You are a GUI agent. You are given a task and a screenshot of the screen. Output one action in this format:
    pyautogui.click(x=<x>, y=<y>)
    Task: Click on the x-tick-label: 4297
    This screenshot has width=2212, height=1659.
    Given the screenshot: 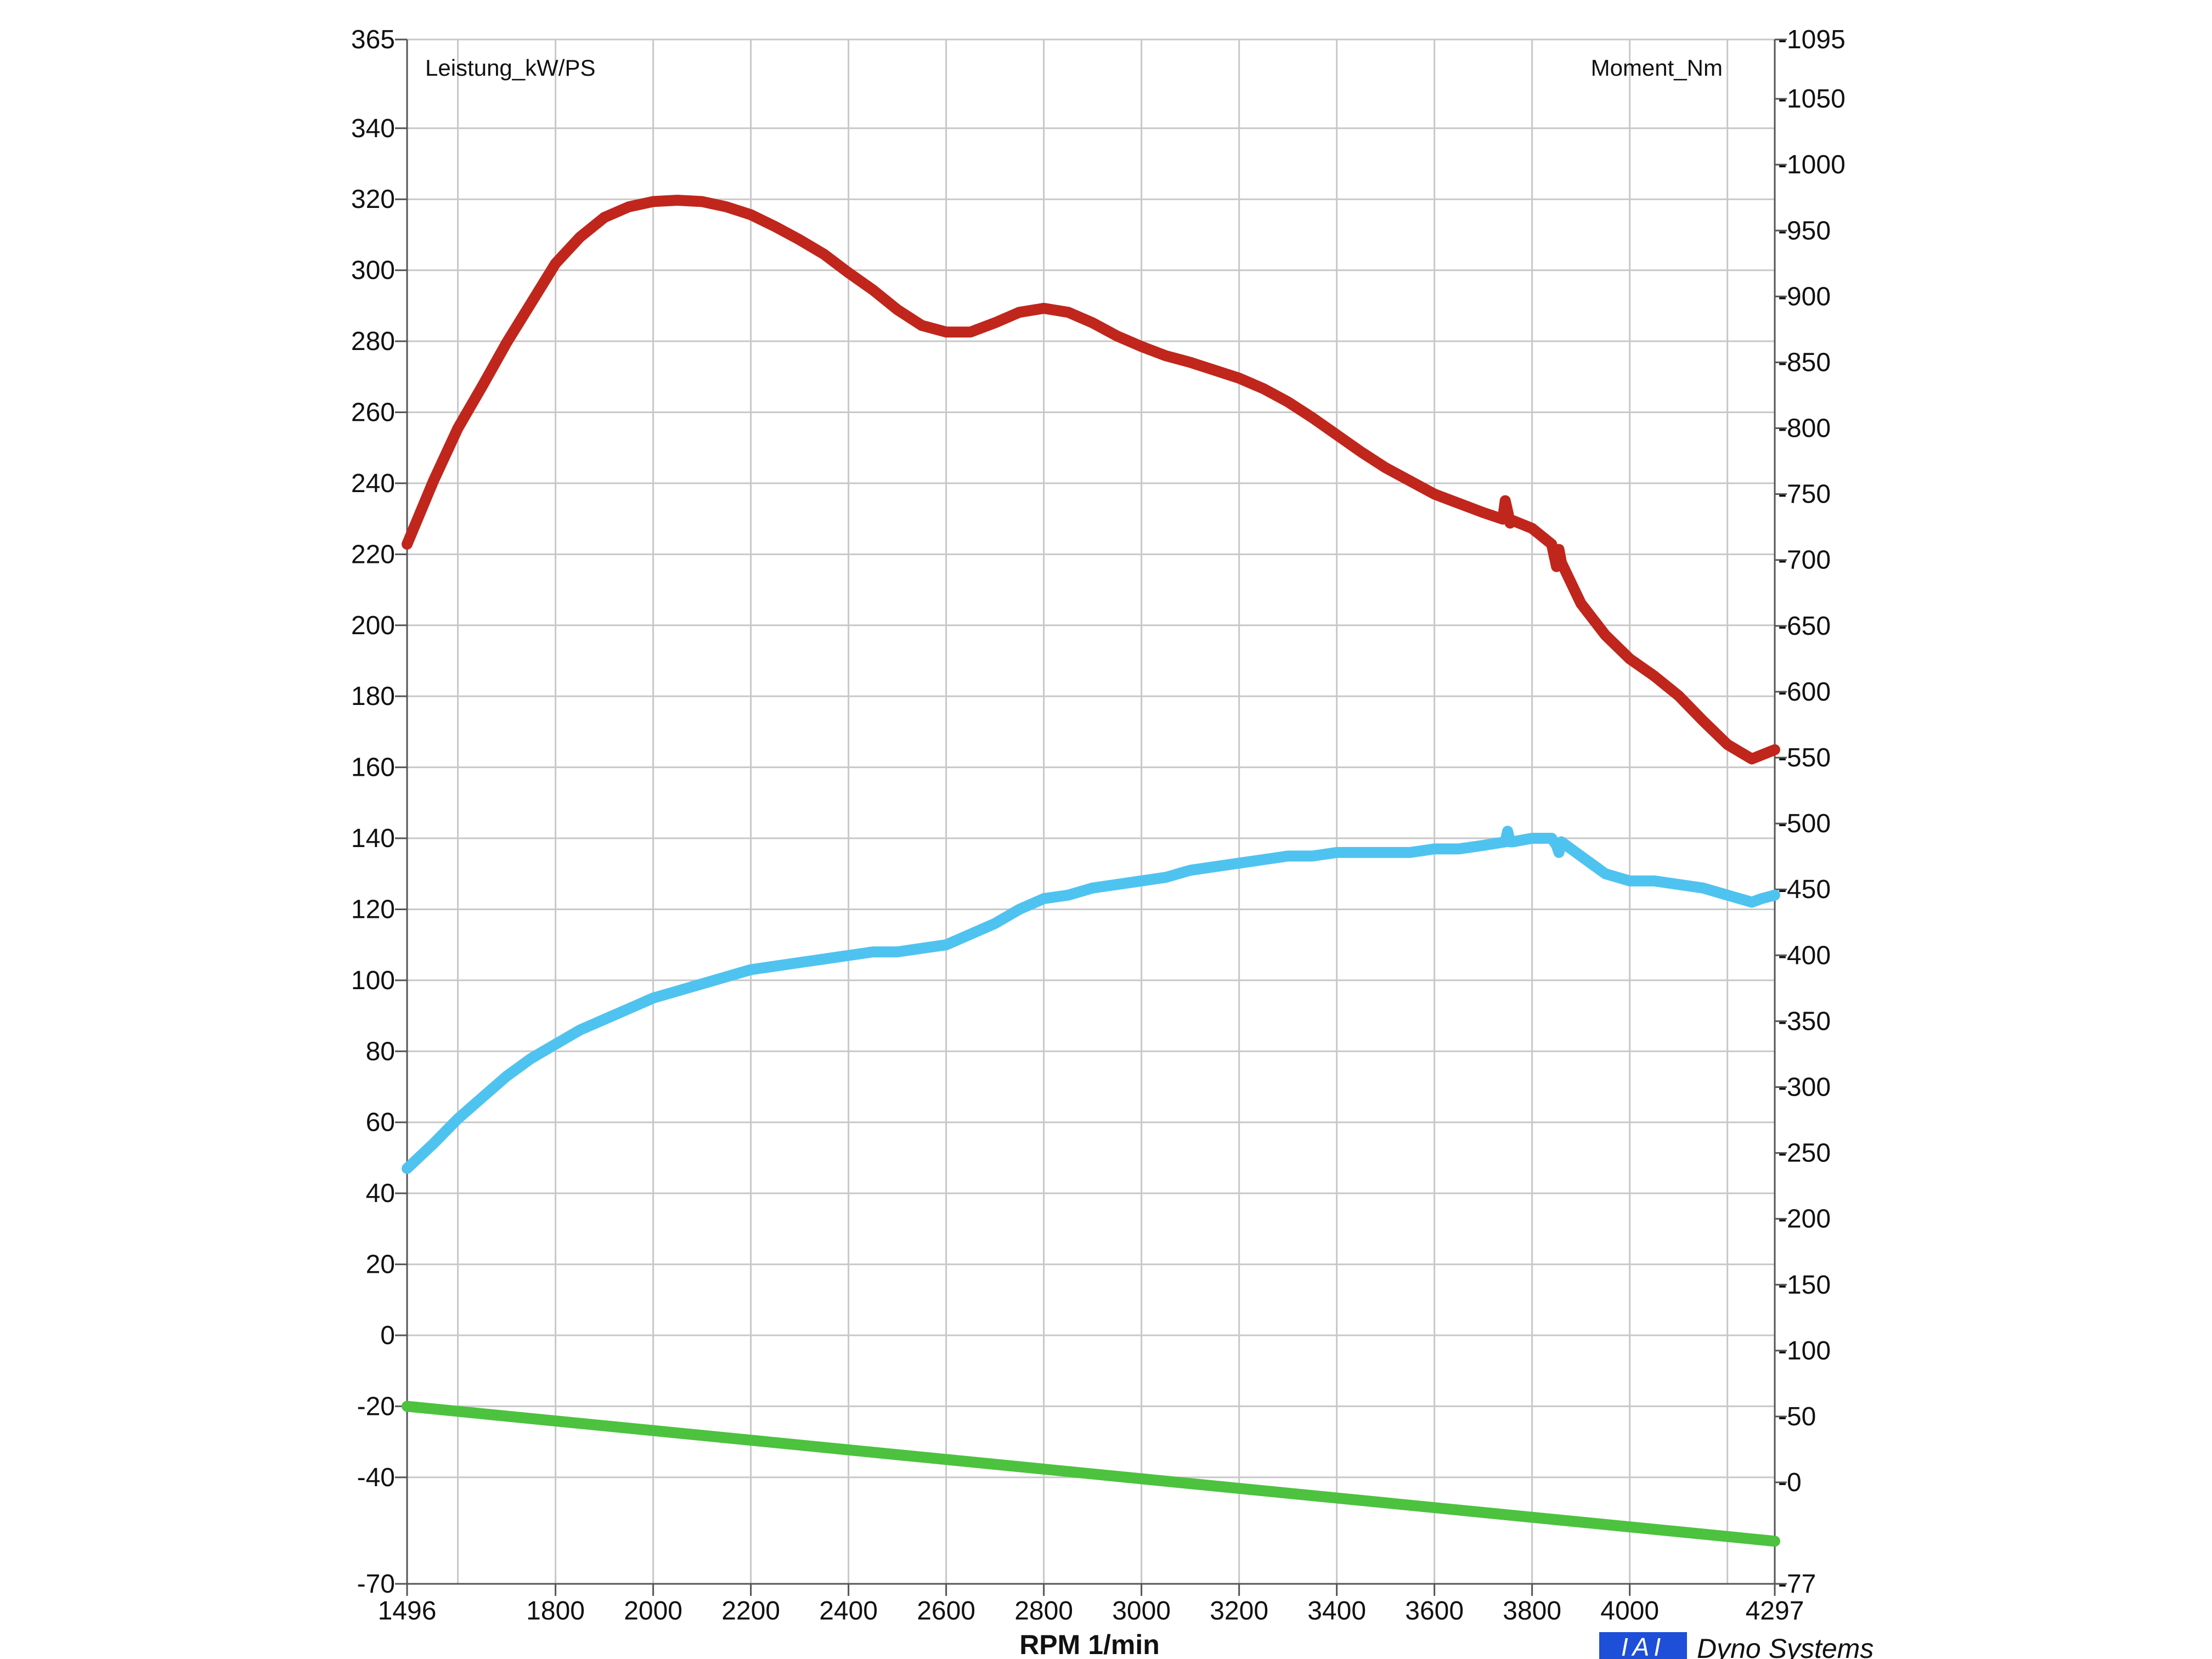 What is the action you would take?
    pyautogui.click(x=1775, y=1611)
    